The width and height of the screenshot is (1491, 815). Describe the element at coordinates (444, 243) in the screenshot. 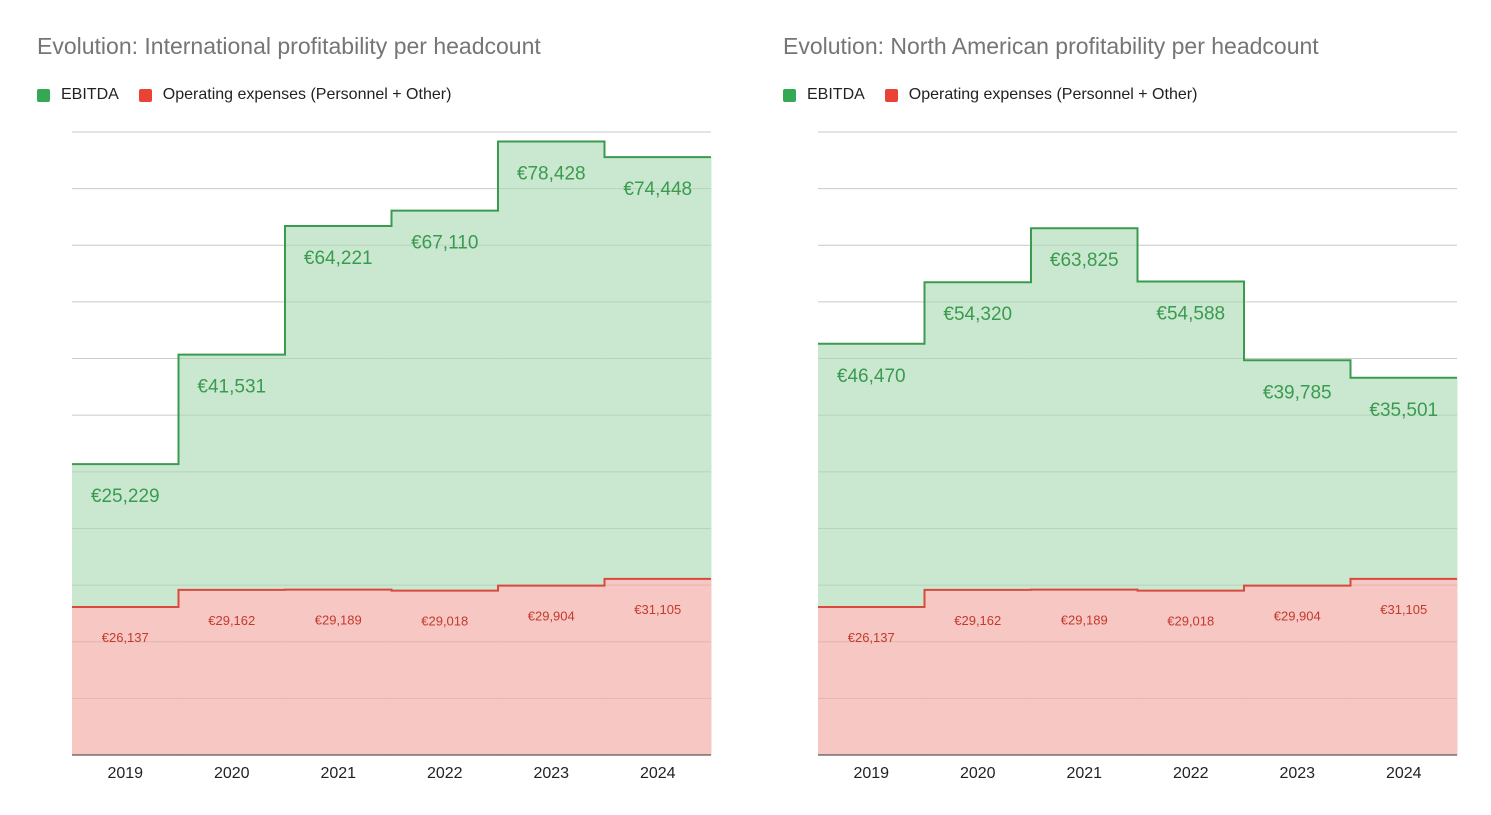

I see `ebitda-data-label: €67,110` at that location.